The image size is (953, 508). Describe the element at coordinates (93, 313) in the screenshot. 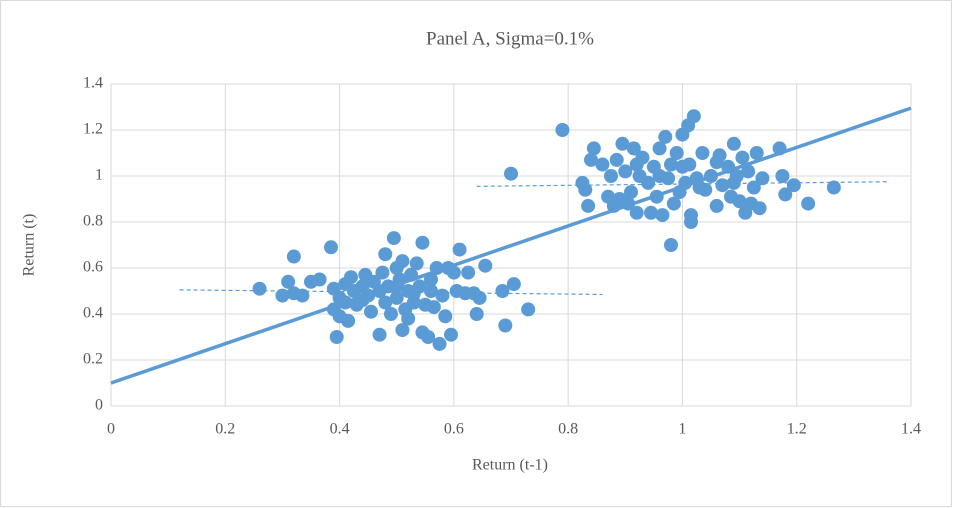

I see `y-tick-label: 0.4` at that location.